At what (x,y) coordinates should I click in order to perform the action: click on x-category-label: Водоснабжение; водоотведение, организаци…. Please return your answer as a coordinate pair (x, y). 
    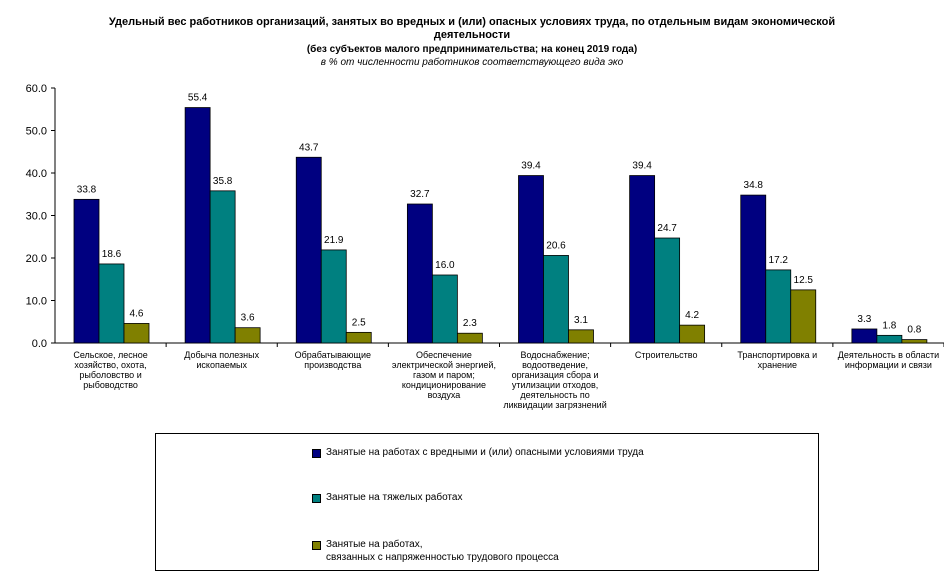
    Looking at the image, I should click on (555, 380).